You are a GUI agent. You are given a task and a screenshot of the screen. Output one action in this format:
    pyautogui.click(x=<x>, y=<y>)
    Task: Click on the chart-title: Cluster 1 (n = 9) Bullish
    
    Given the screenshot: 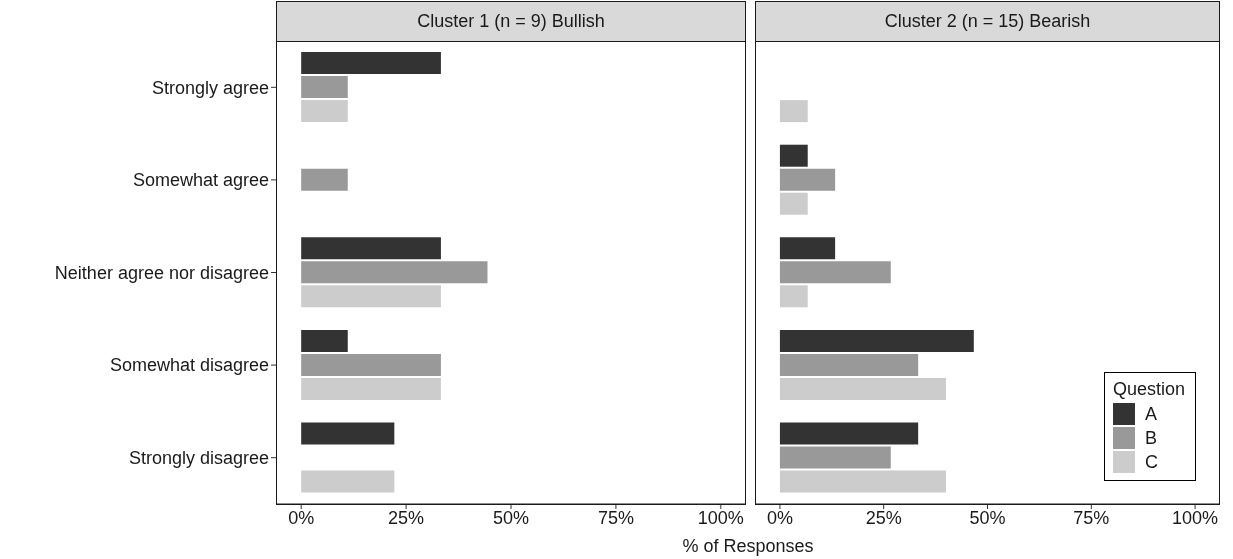 What is the action you would take?
    pyautogui.click(x=511, y=21)
    